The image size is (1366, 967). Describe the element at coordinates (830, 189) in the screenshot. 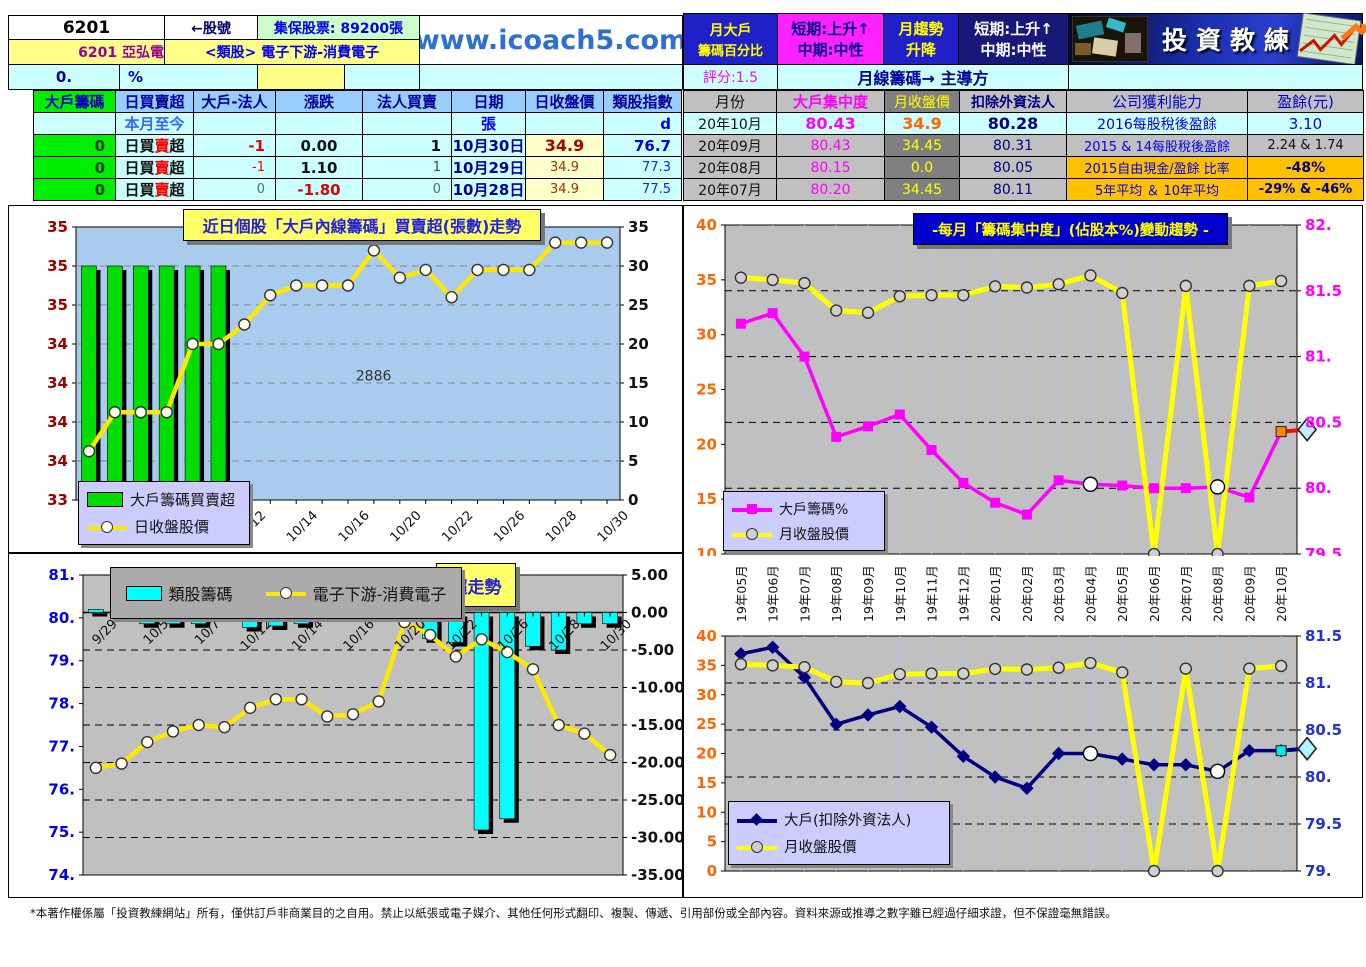

I see `table-cell: 80.20` at that location.